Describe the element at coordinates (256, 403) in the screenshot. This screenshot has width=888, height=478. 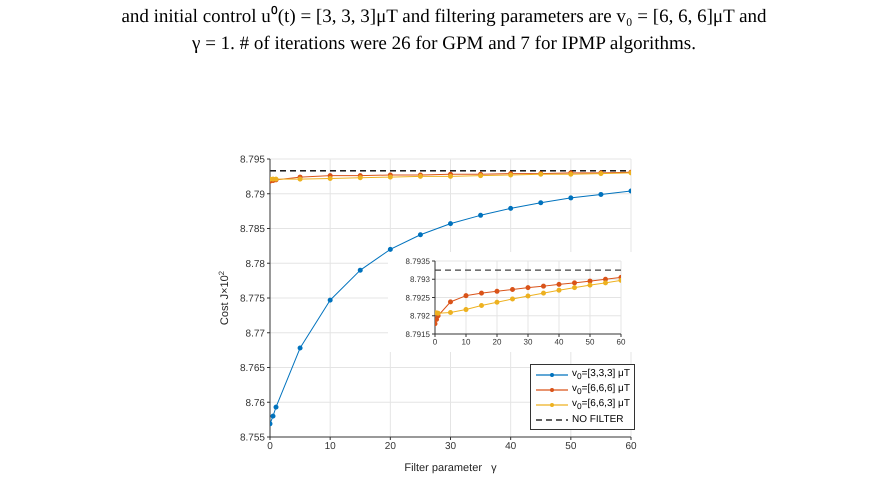
I see `y-tick-label: 8.76` at that location.